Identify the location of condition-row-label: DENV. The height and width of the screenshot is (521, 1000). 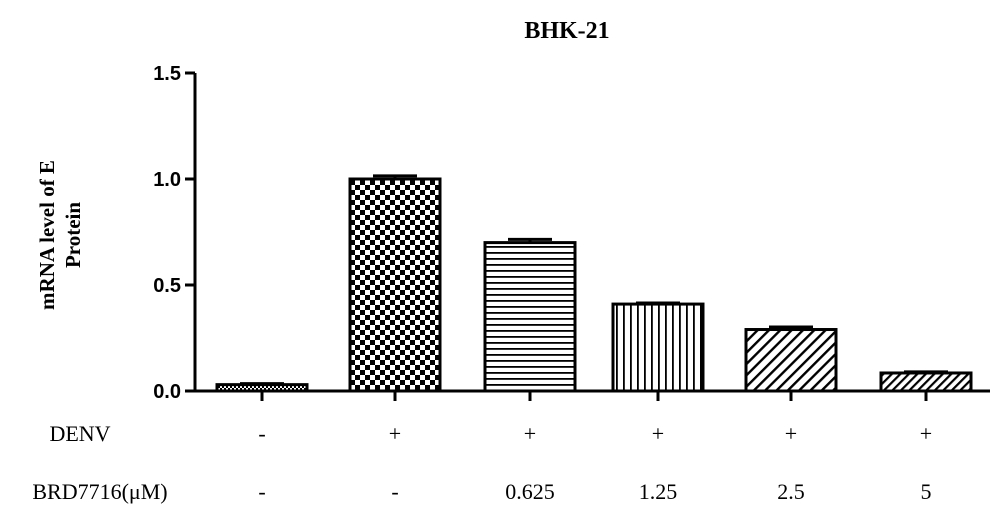
(79, 433).